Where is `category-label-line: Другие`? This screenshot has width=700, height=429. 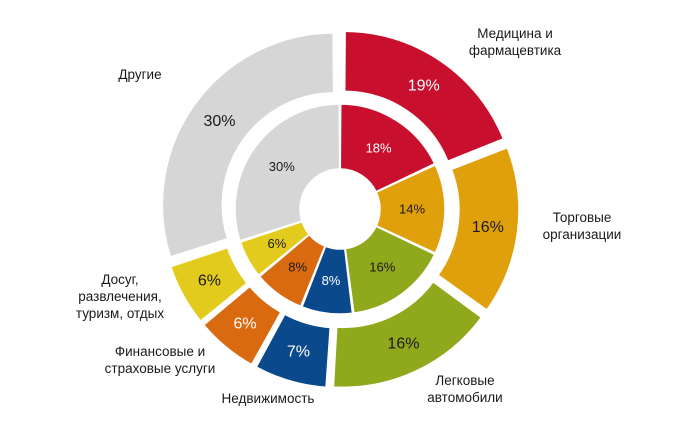
category-label-line: Другие is located at coordinates (139, 74).